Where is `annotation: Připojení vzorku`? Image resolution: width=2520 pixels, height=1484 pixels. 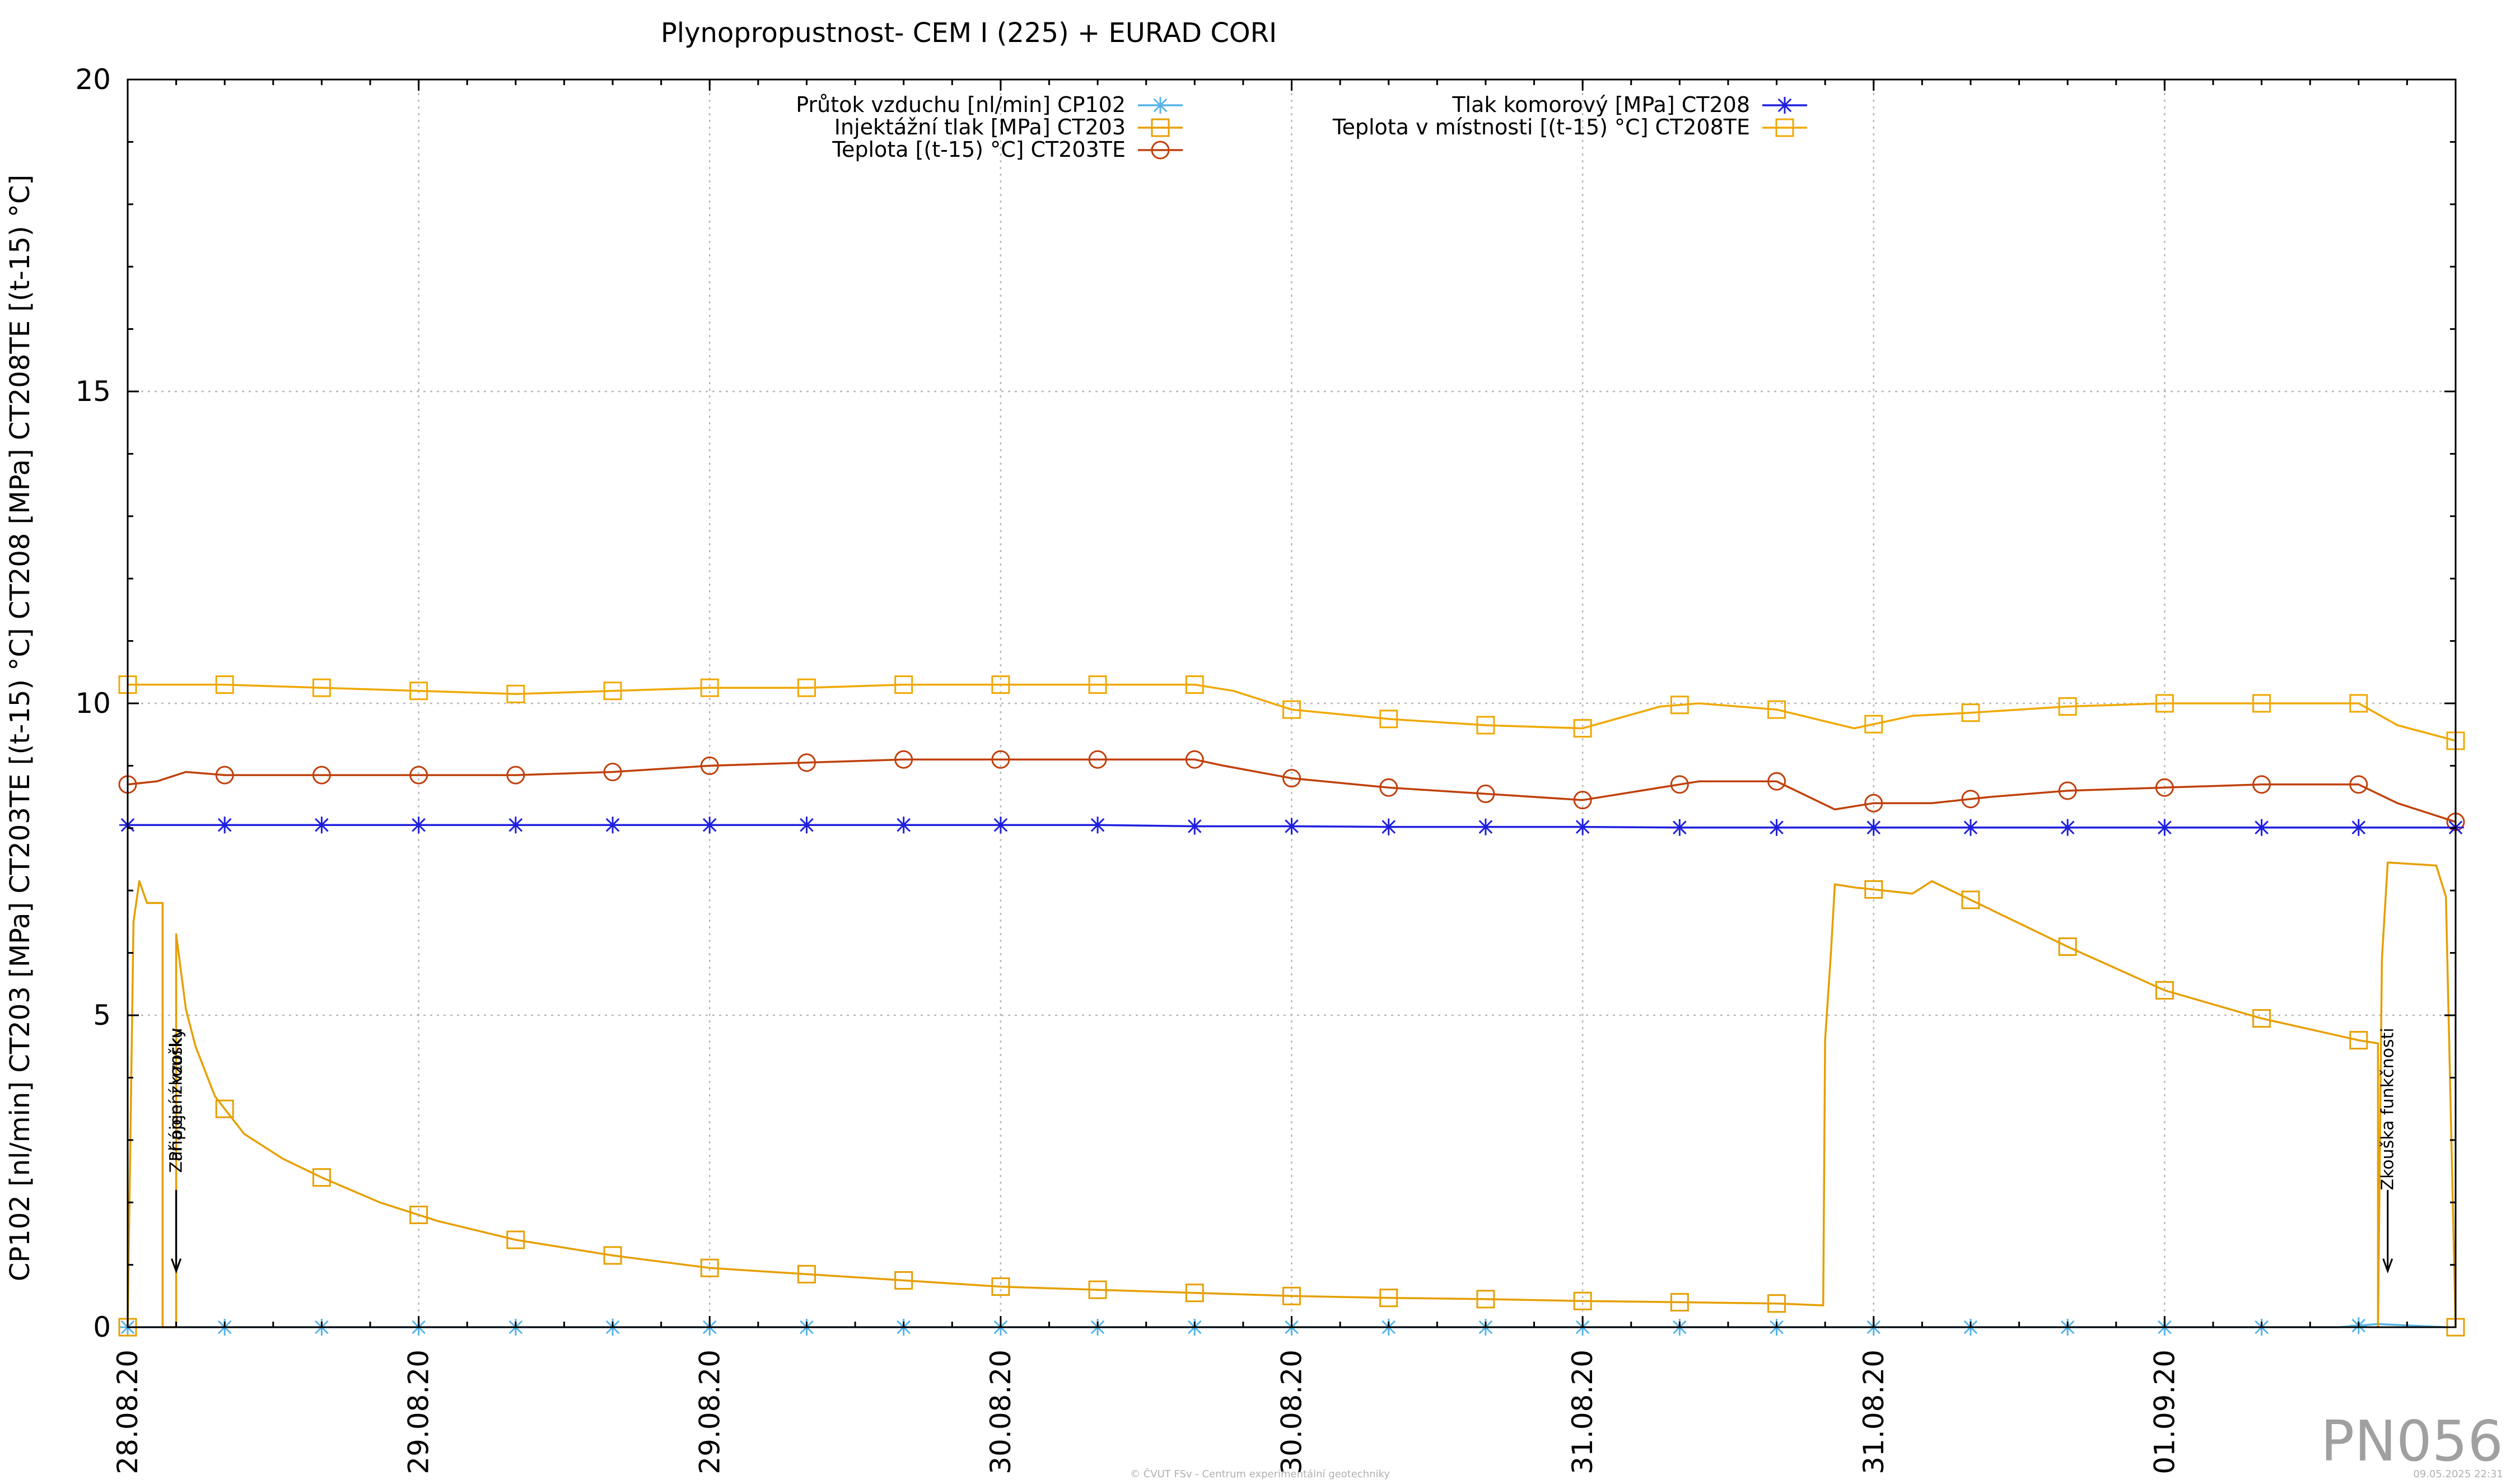
annotation: Připojení vzorku is located at coordinates (177, 1151).